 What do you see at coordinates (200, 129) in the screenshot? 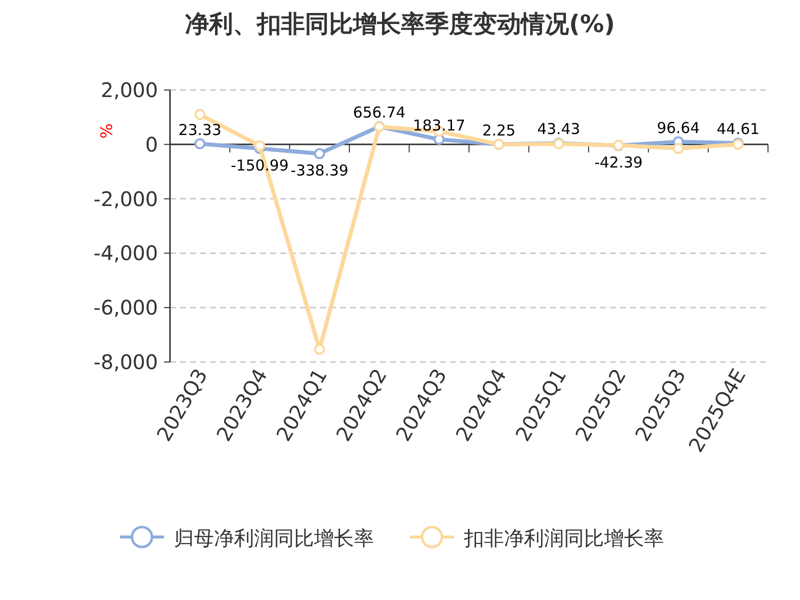
I see `data-label: 23.33` at bounding box center [200, 129].